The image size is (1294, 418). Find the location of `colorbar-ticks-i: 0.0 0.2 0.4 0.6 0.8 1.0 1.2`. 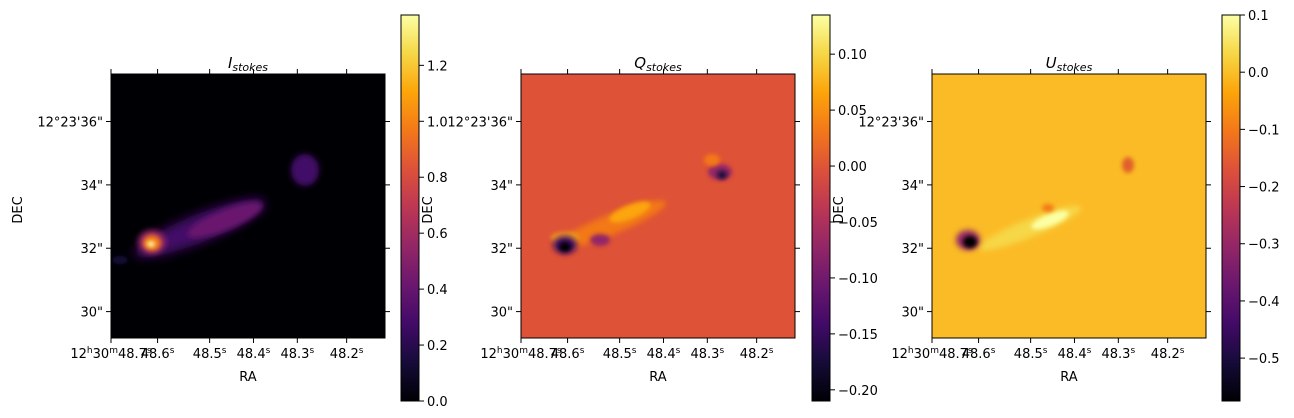

colorbar-ticks-i: 0.0 0.2 0.4 0.6 0.8 1.0 1.2 is located at coordinates (433, 234).